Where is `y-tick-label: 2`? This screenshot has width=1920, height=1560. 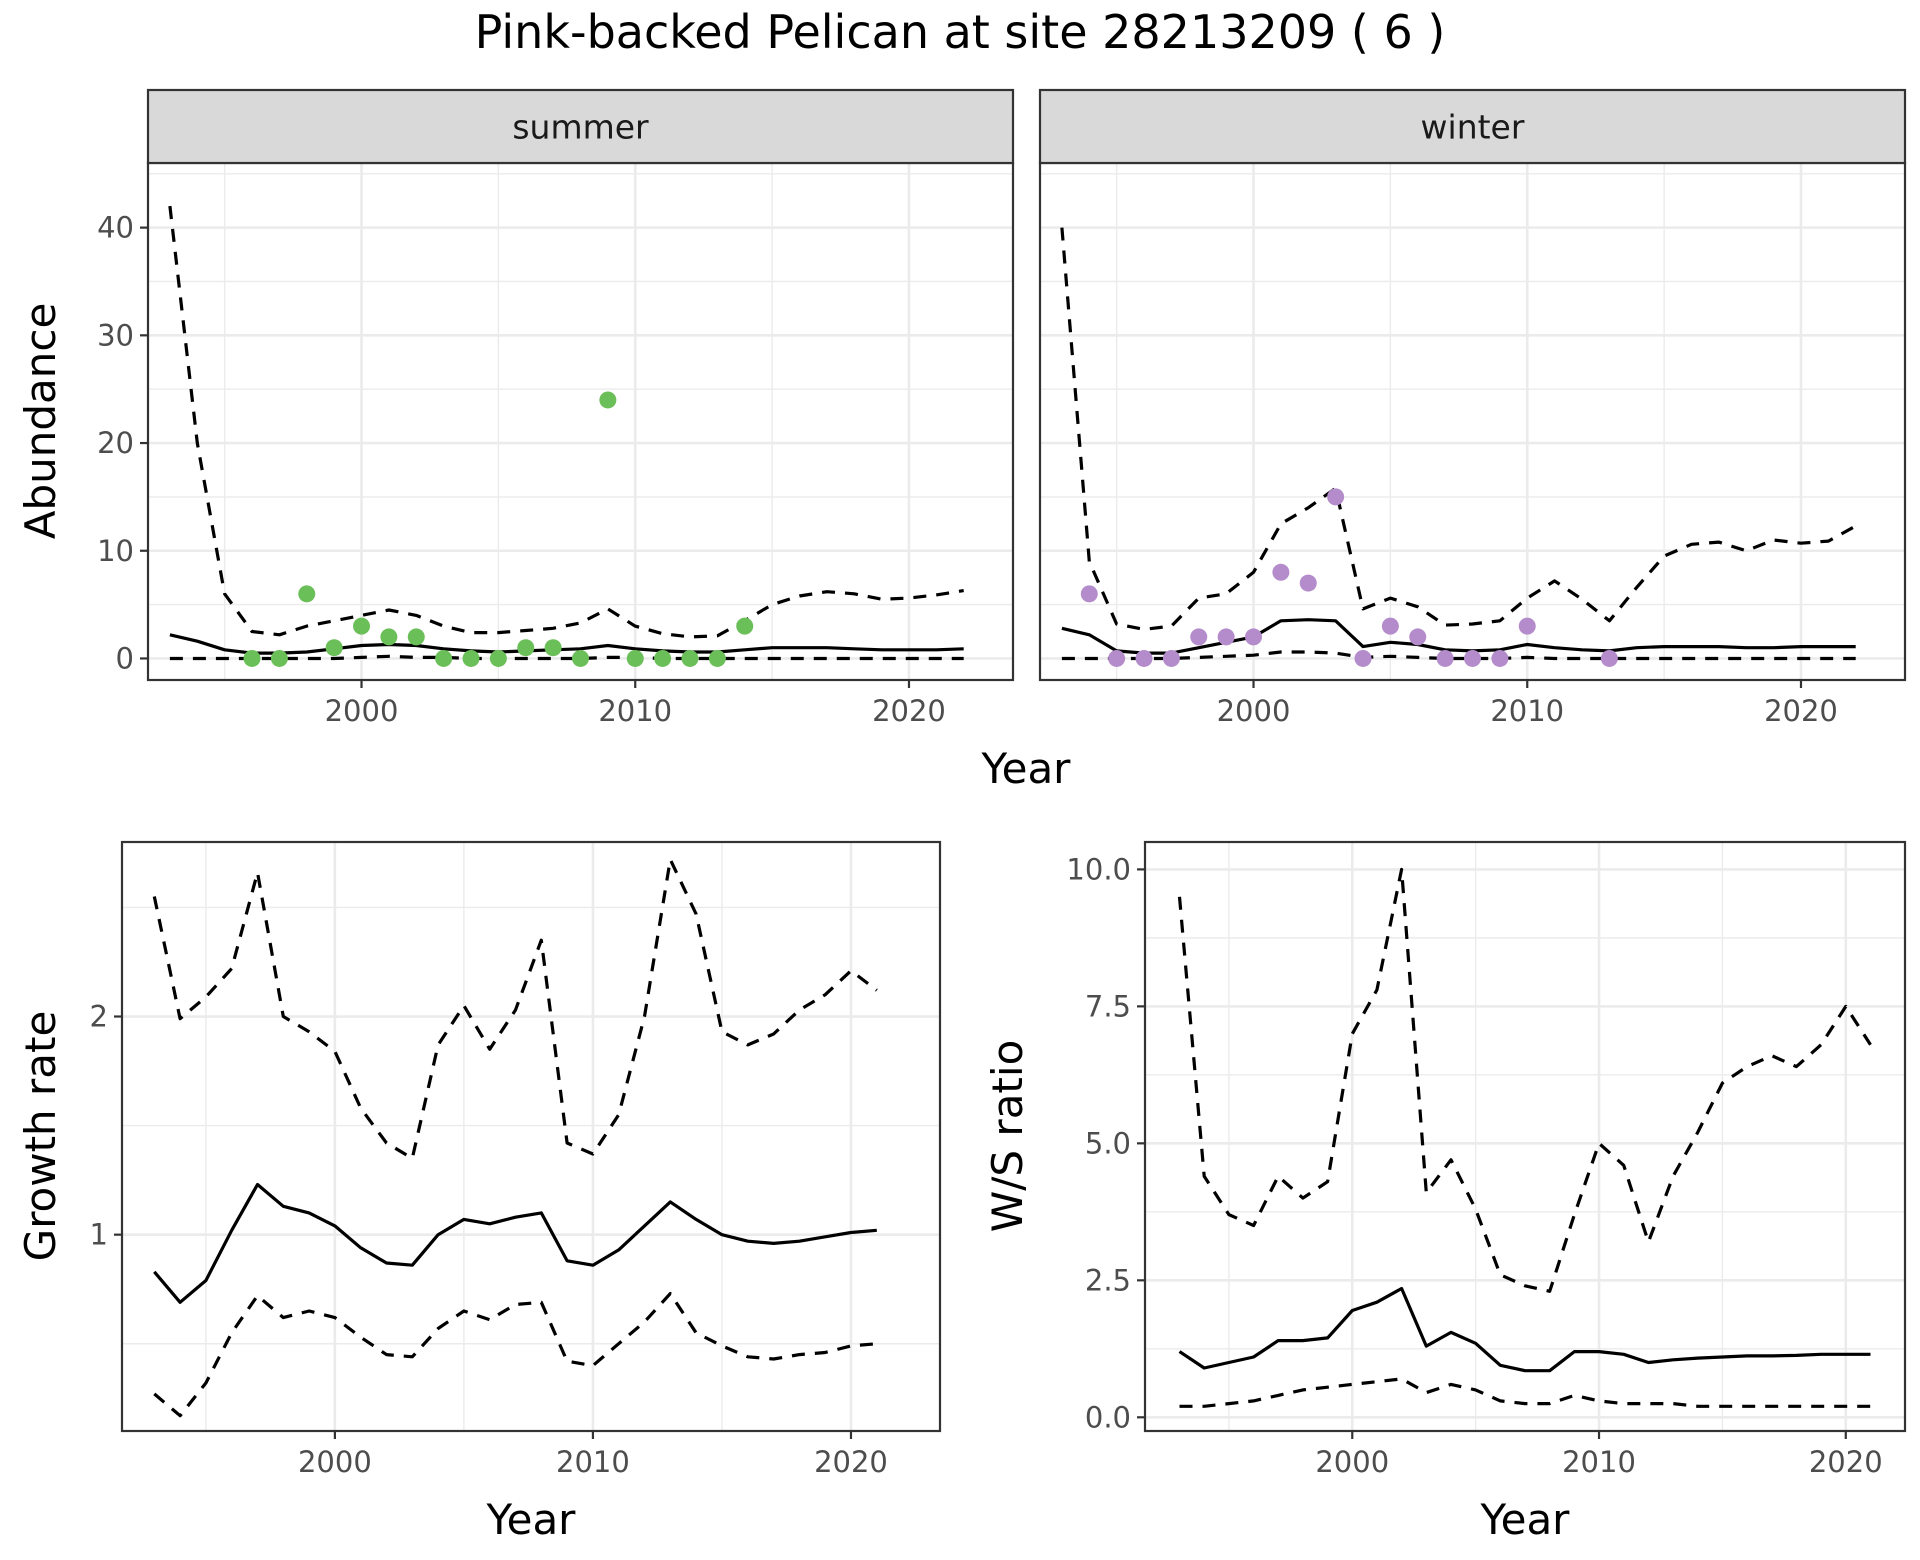
y-tick-label: 2 is located at coordinates (99, 1017).